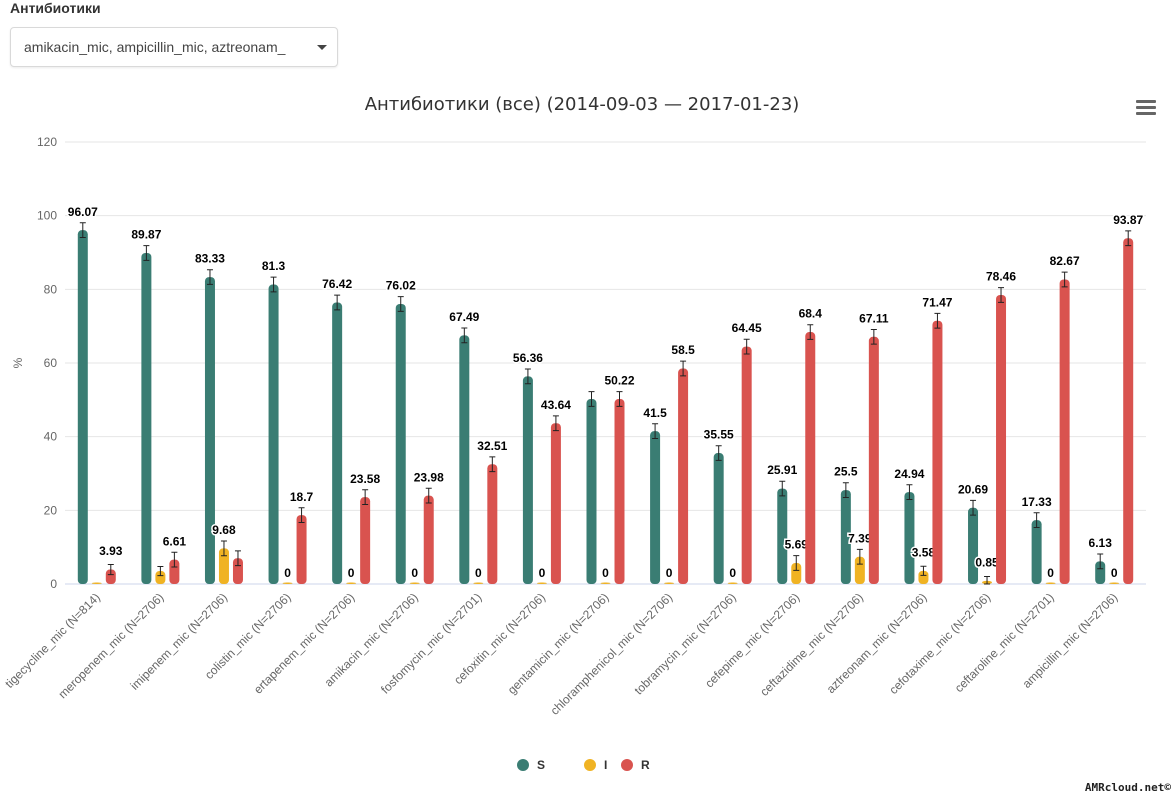 The width and height of the screenshot is (1175, 798). What do you see at coordinates (55, 8) in the screenshot?
I see `filter-label: Антибиотики` at bounding box center [55, 8].